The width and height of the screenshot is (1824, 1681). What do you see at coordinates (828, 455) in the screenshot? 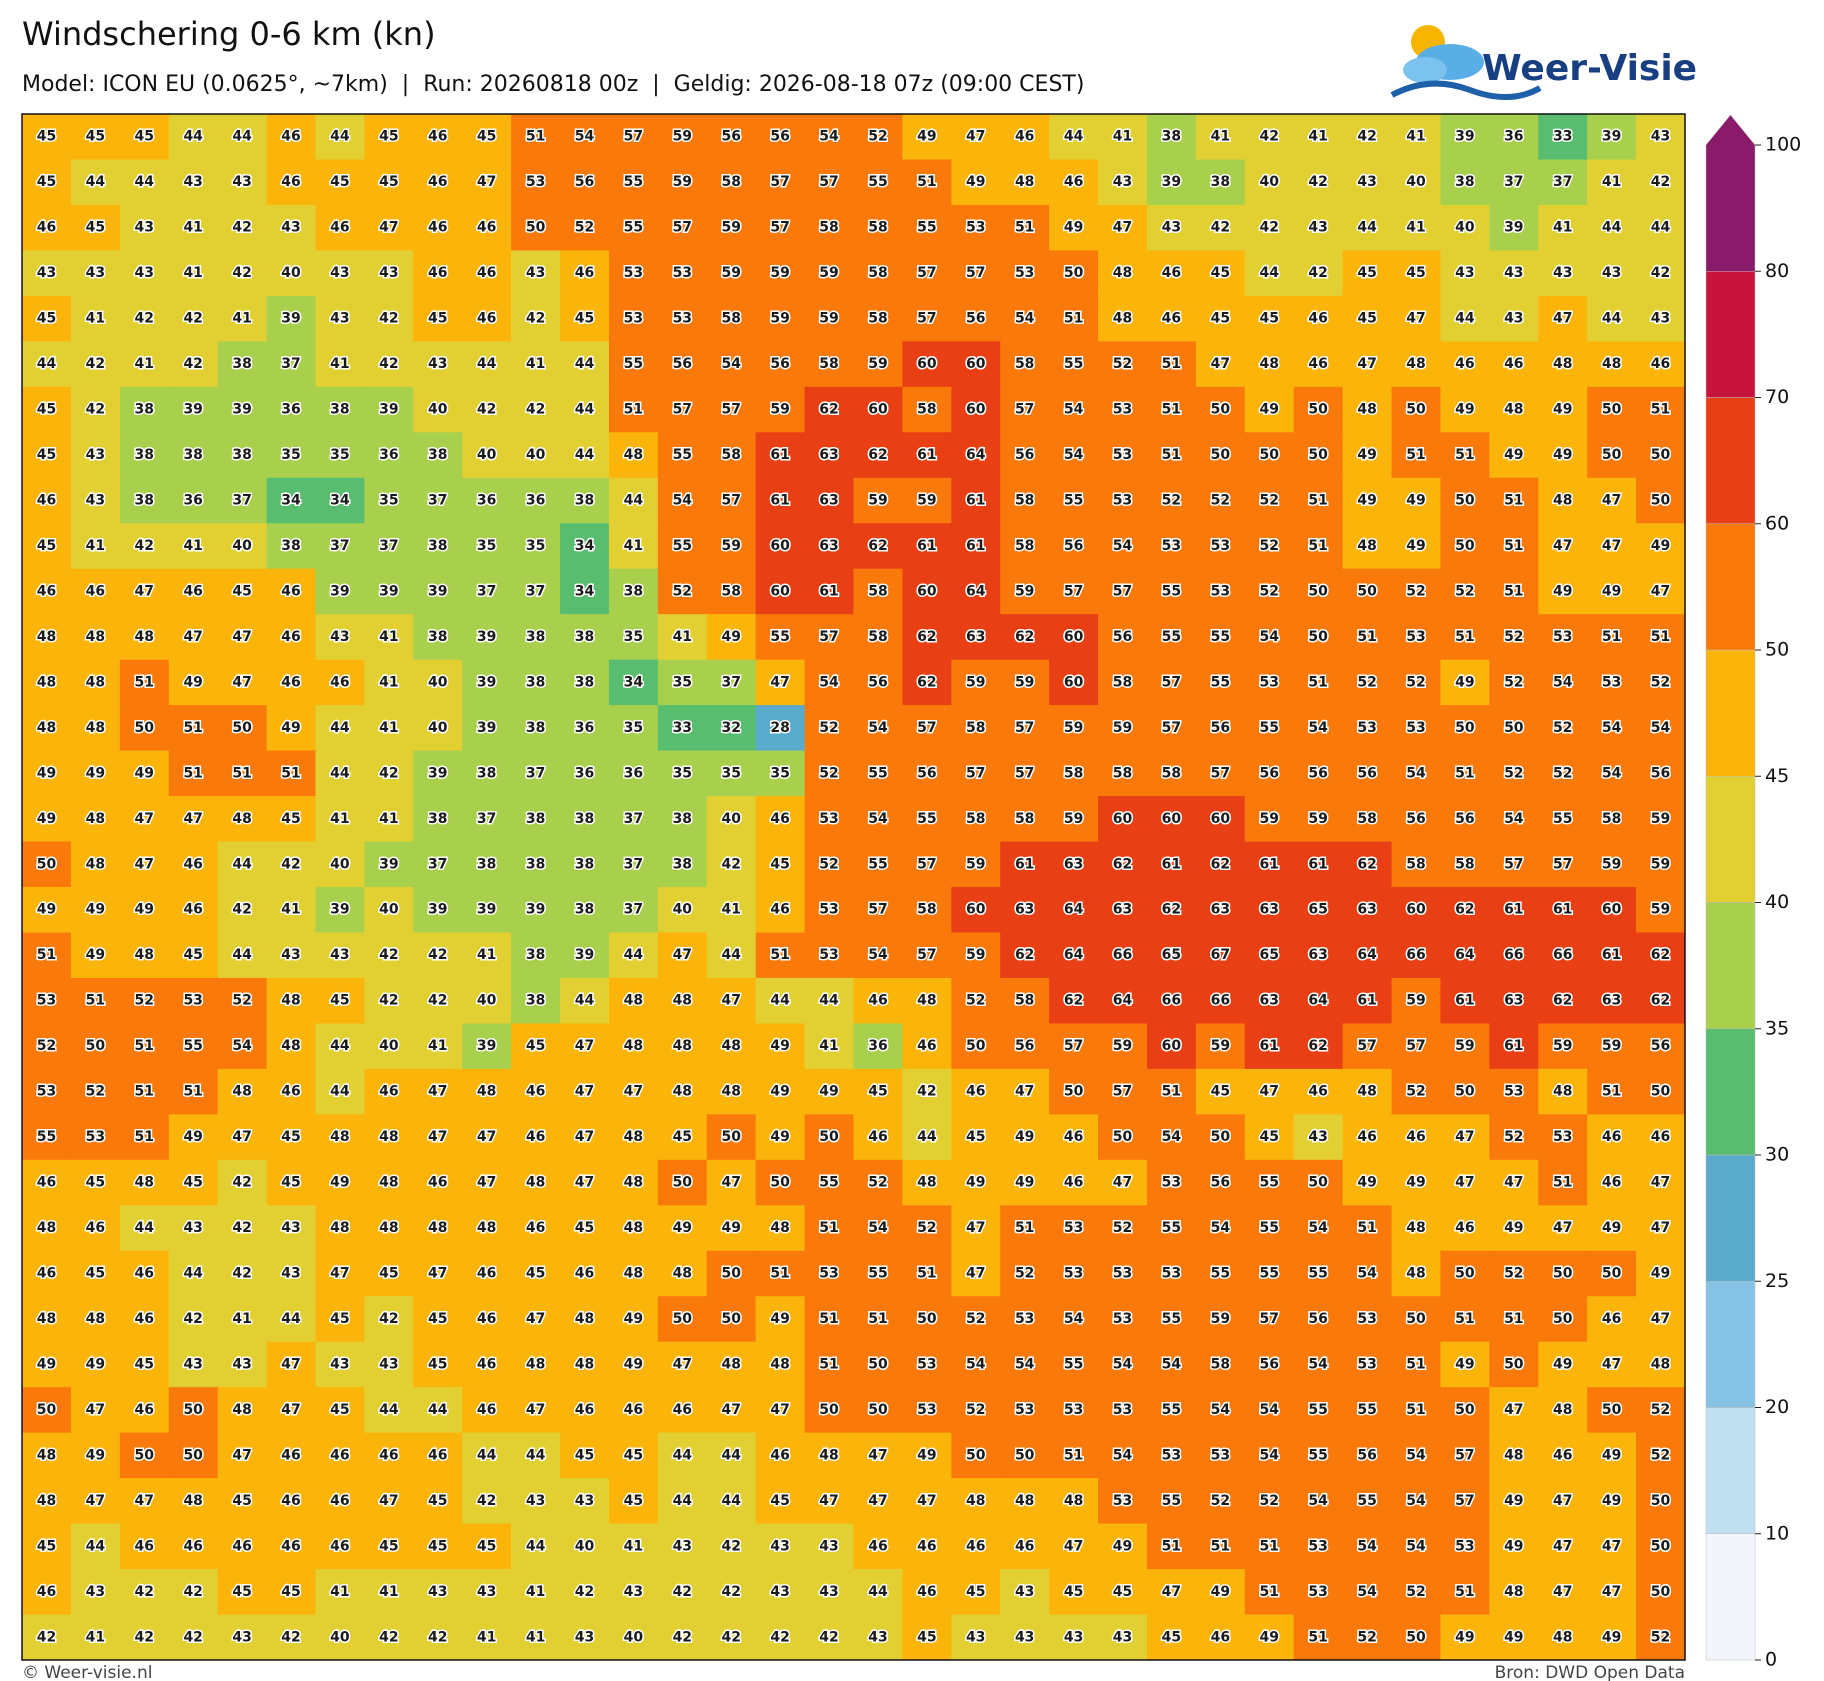
I see `cell-value: 63` at bounding box center [828, 455].